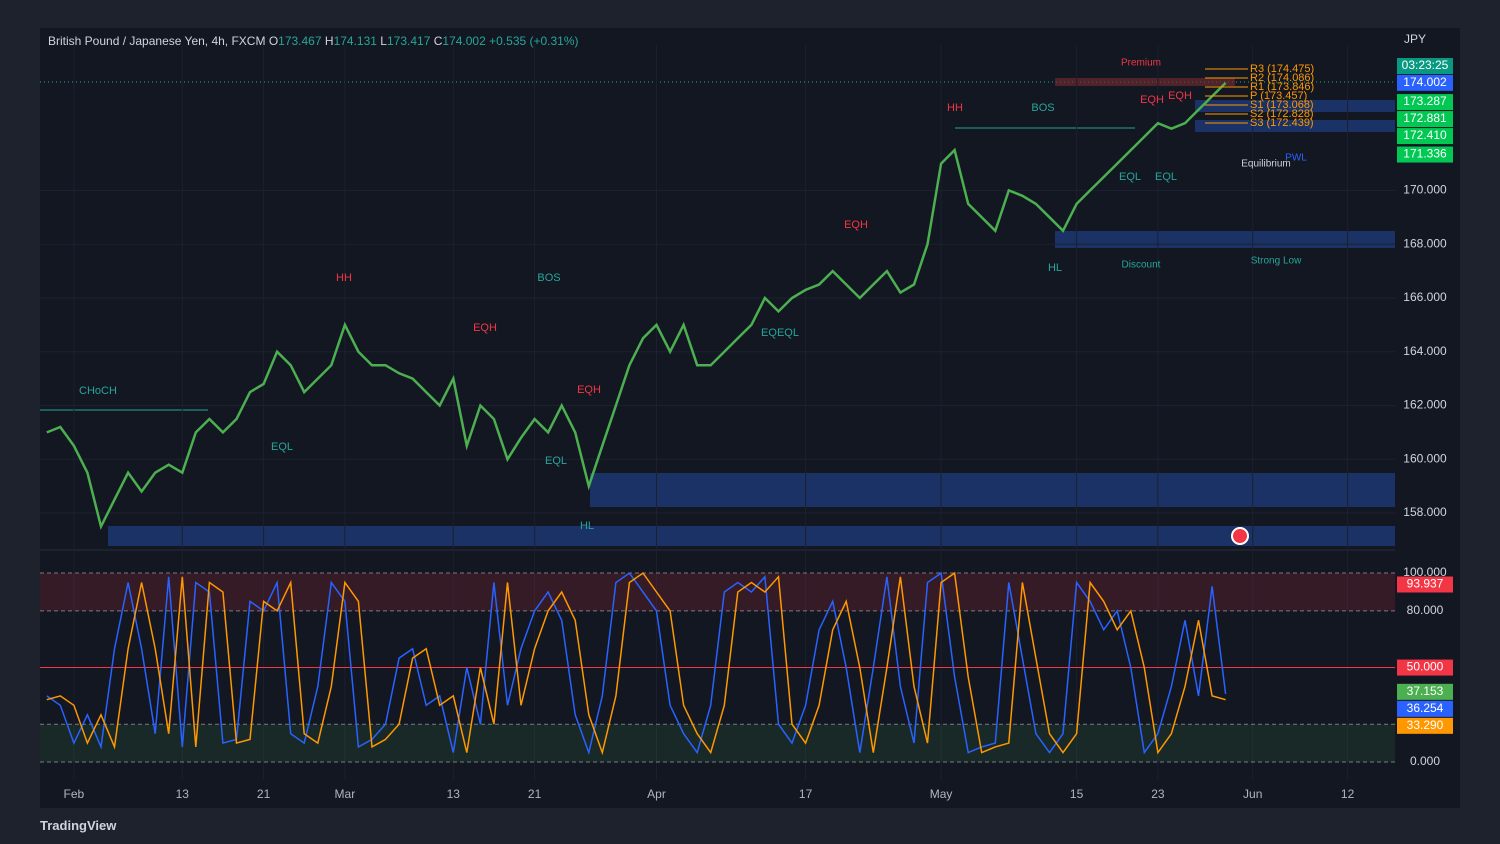  What do you see at coordinates (1425, 190) in the screenshot?
I see `y-tick-label: 170.000` at bounding box center [1425, 190].